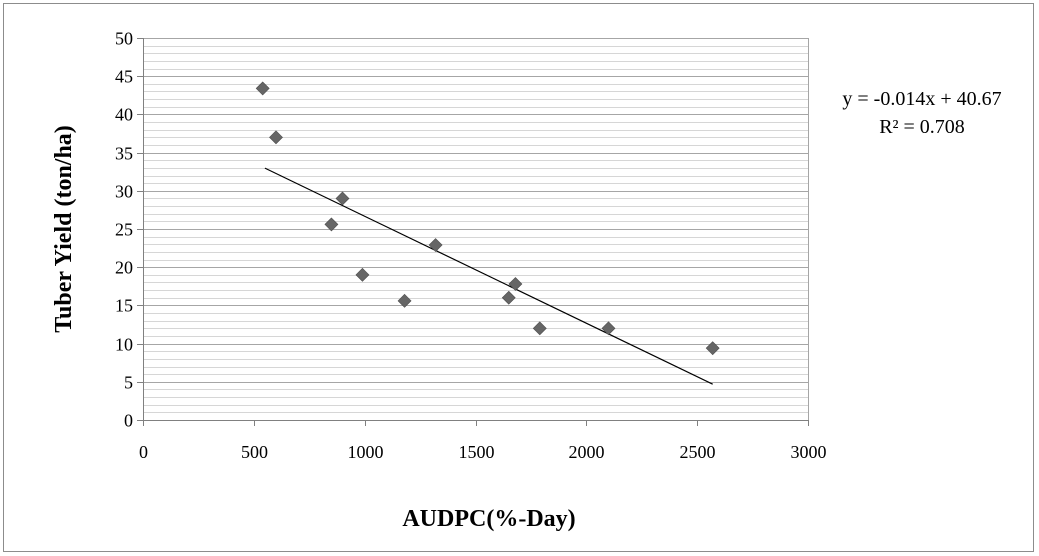 The image size is (1039, 556). Describe the element at coordinates (124, 39) in the screenshot. I see `y-tick-label: 50` at that location.